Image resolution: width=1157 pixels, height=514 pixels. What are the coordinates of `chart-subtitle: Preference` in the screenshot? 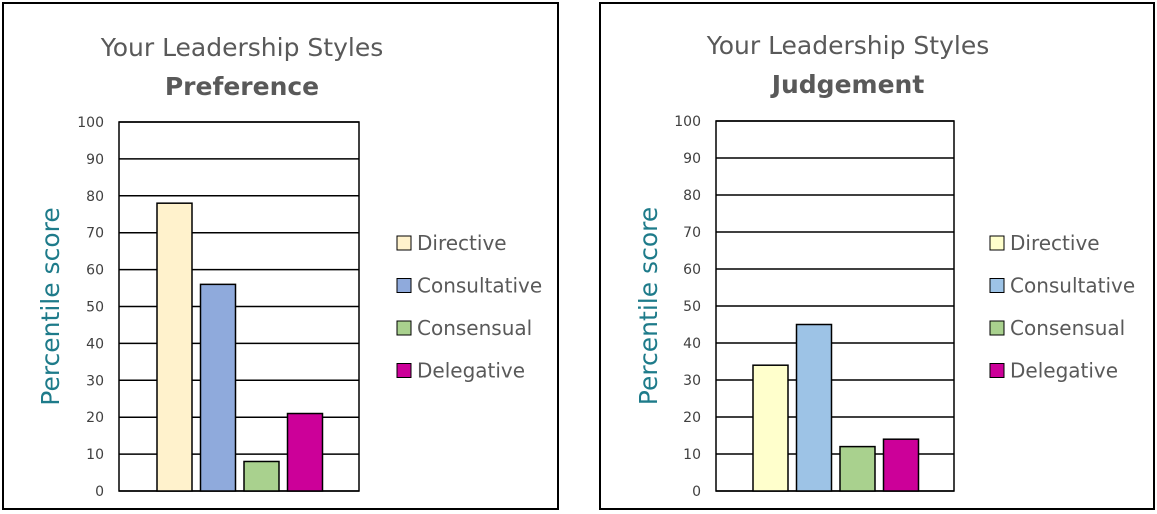 It's located at (242, 86).